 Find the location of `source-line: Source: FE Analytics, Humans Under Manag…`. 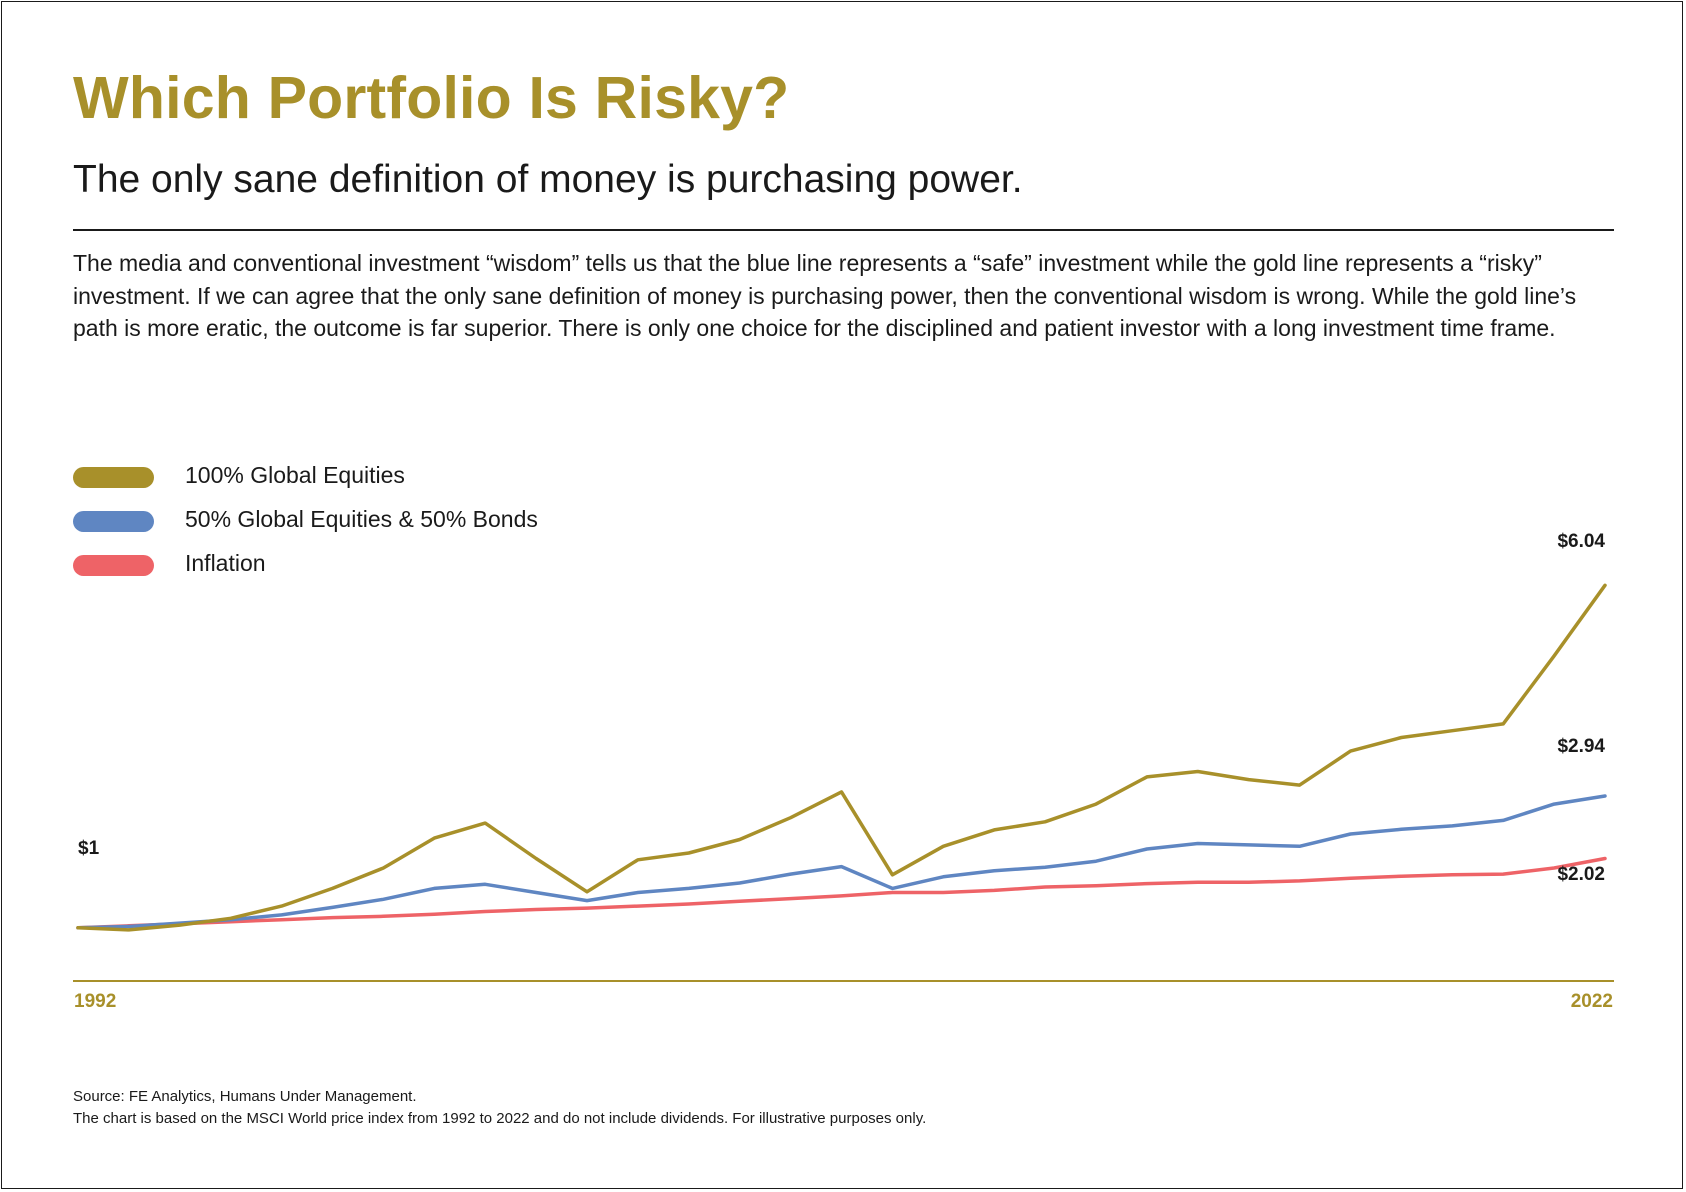

source-line: Source: FE Analytics, Humans Under Manag… is located at coordinates (245, 1096).